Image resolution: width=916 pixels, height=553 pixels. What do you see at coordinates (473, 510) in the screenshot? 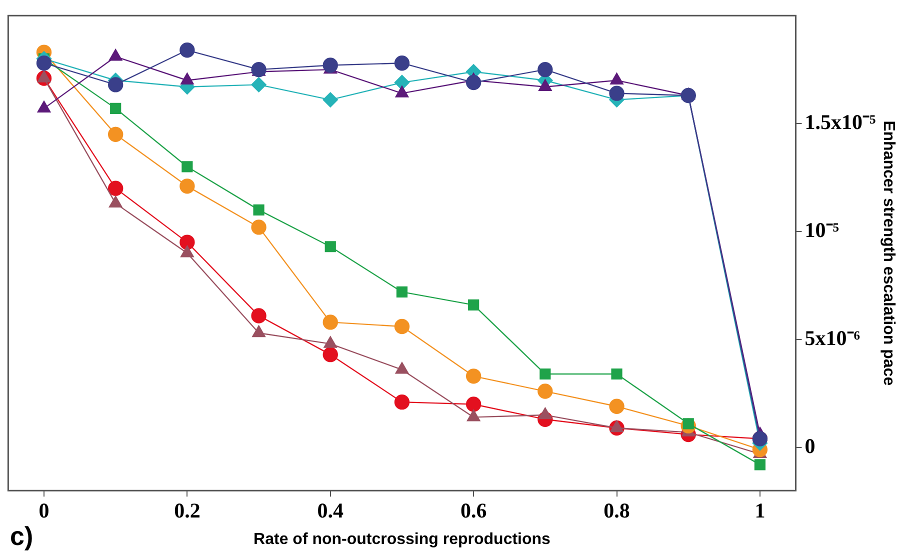
I see `x-tick-label: 0.6` at bounding box center [473, 510].